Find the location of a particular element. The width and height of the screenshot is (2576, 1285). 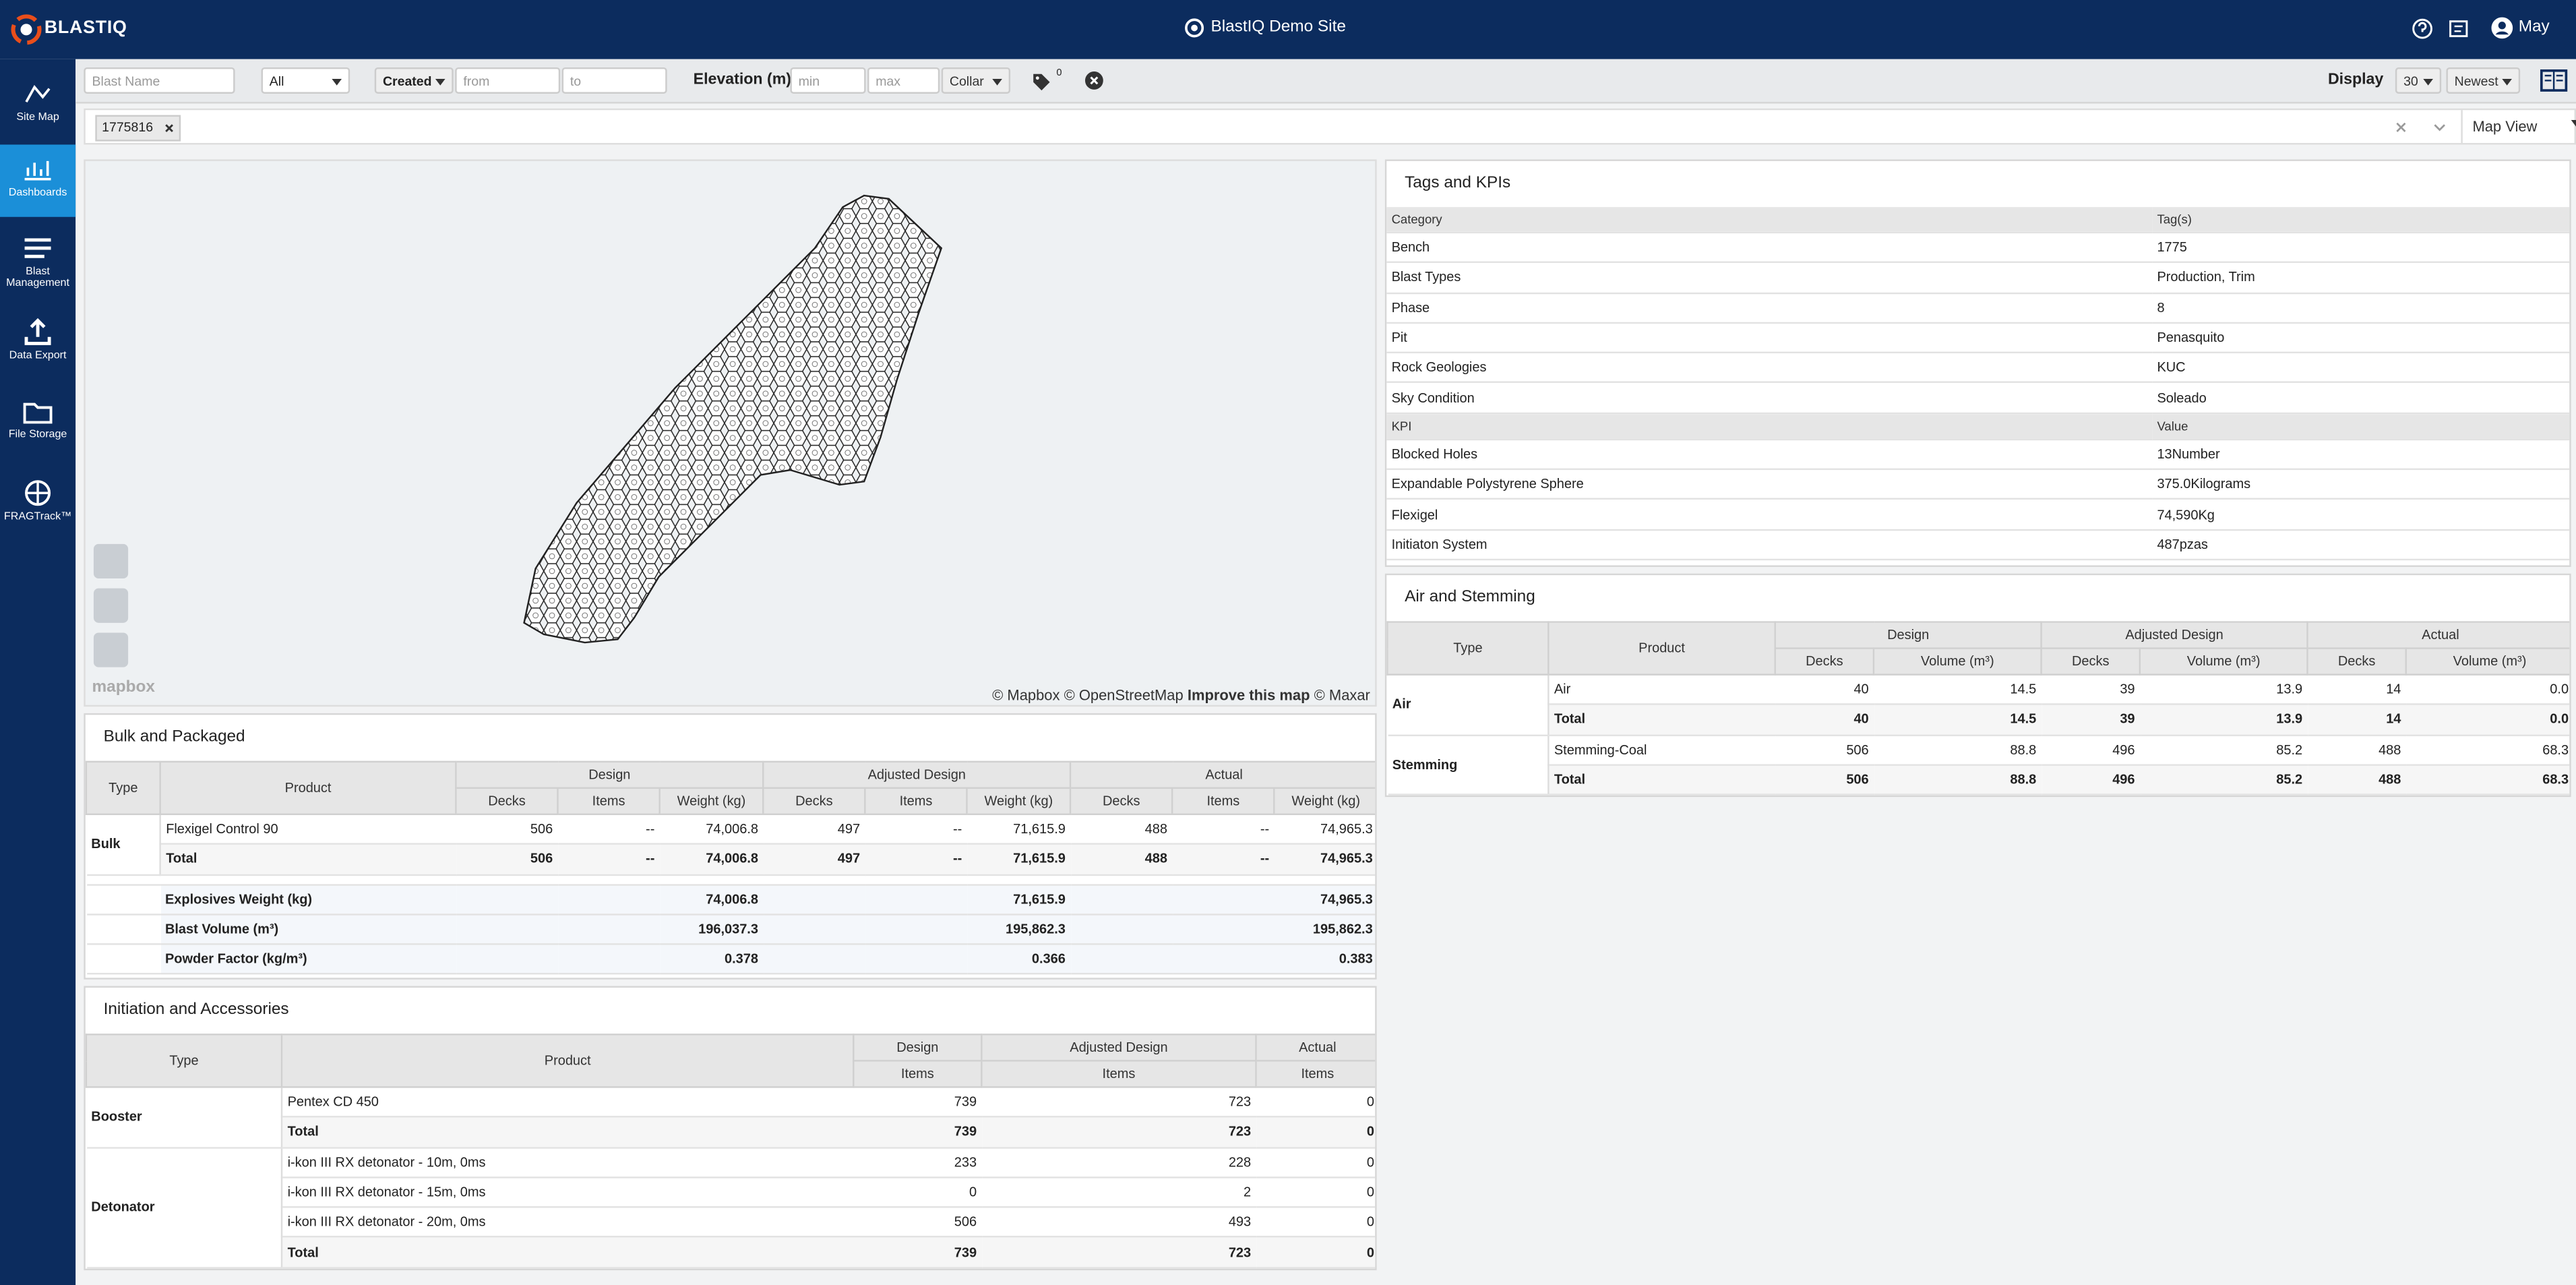

data-row: Booster Pentex CD 450 739 723 0 is located at coordinates (731, 1117).